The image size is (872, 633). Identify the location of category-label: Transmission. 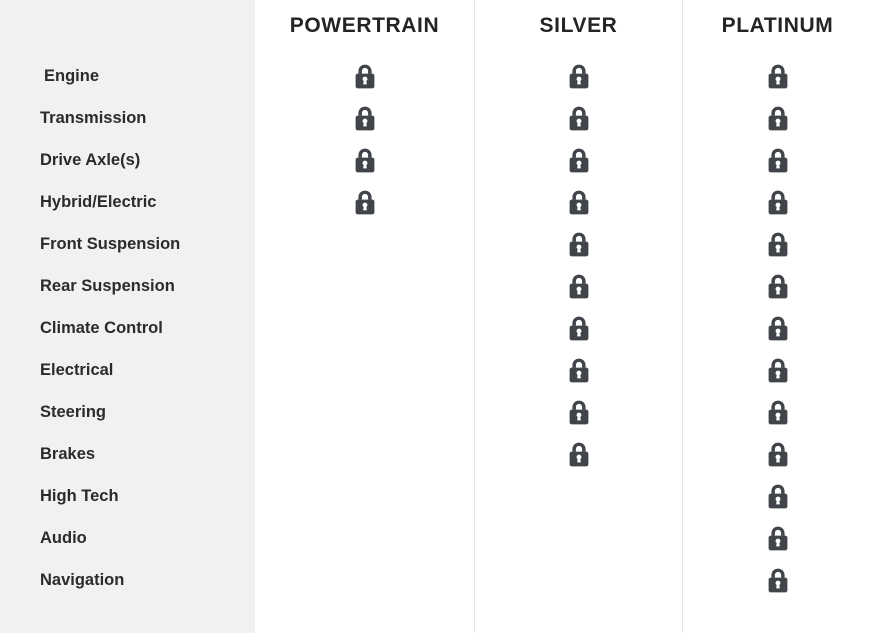
(93, 118).